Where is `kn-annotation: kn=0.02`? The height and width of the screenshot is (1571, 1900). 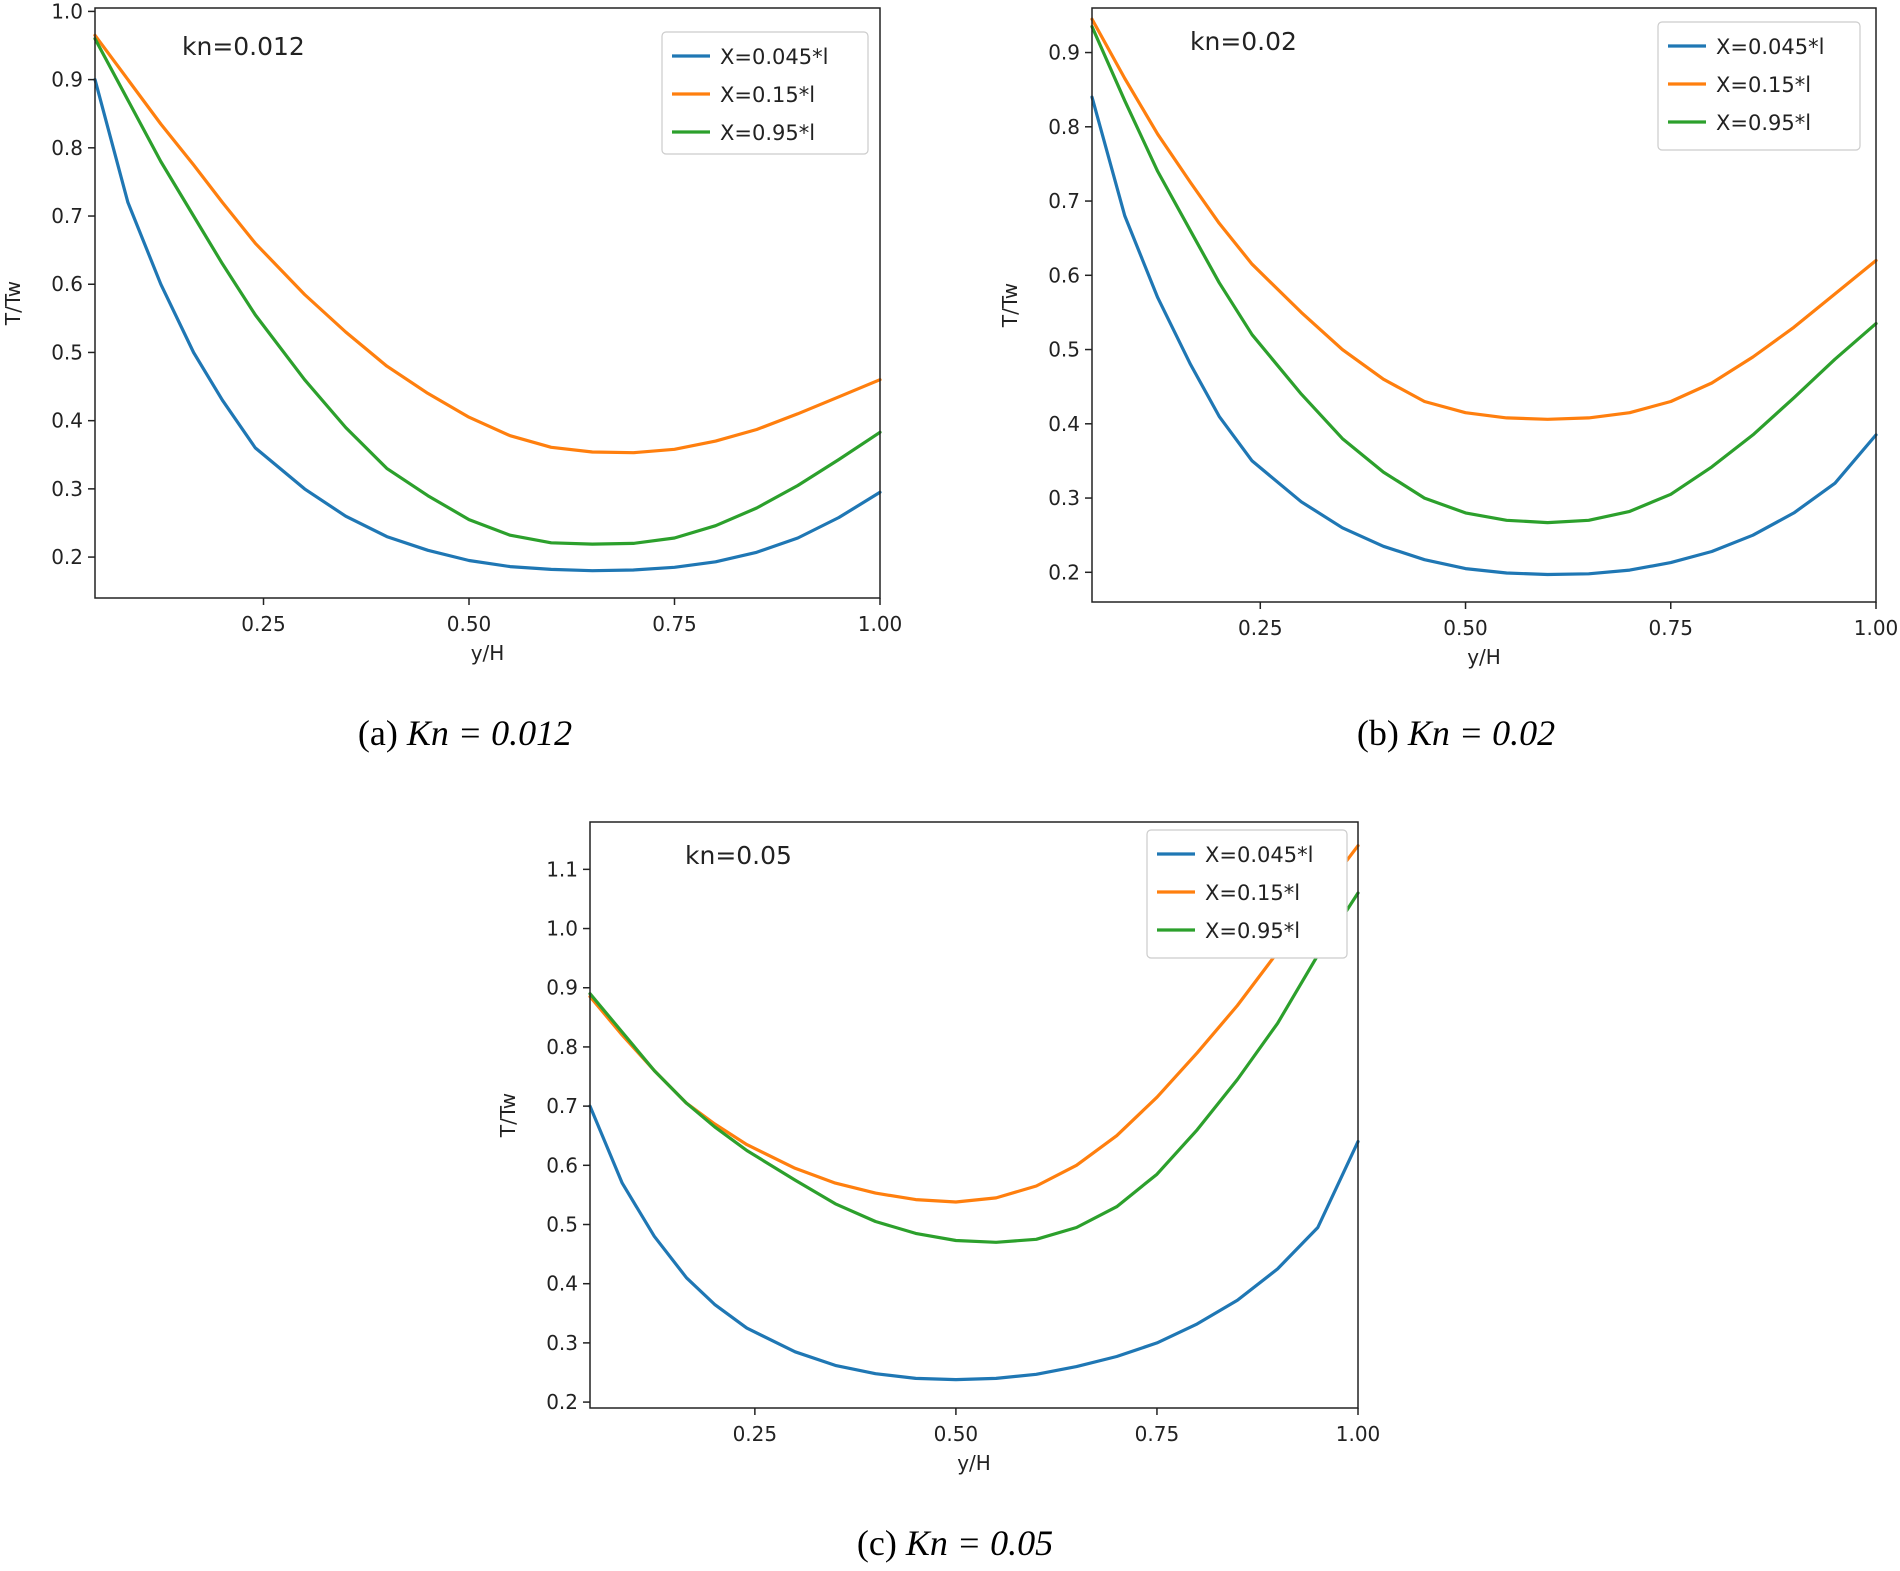 kn-annotation: kn=0.02 is located at coordinates (1243, 41).